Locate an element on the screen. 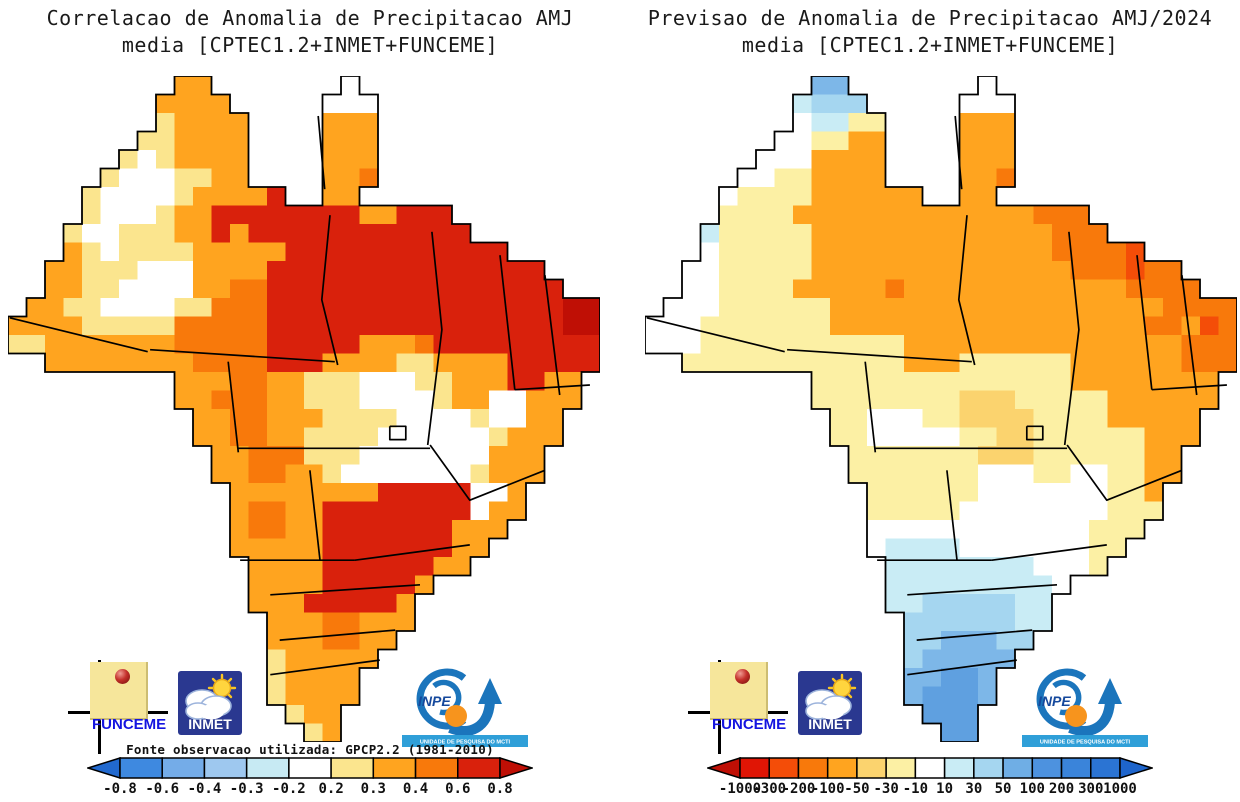 The image size is (1240, 802). colorbar-tick-label: 0.2 is located at coordinates (331, 789).